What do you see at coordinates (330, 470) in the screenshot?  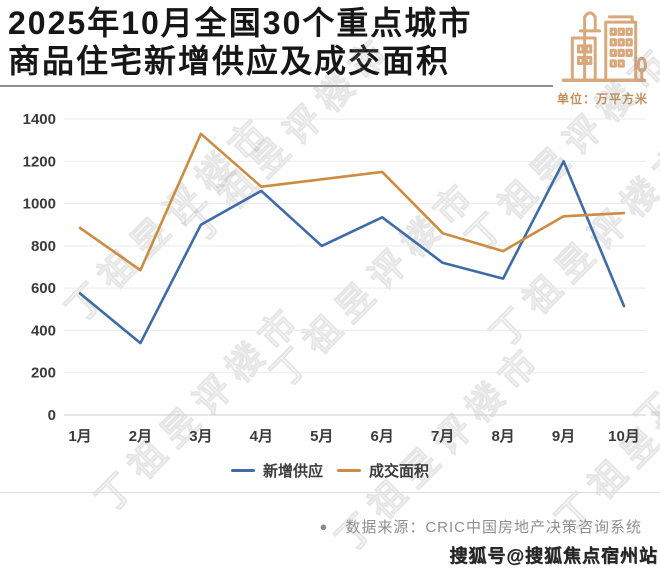 I see `chart-legend: 新增供应 成交面积` at bounding box center [330, 470].